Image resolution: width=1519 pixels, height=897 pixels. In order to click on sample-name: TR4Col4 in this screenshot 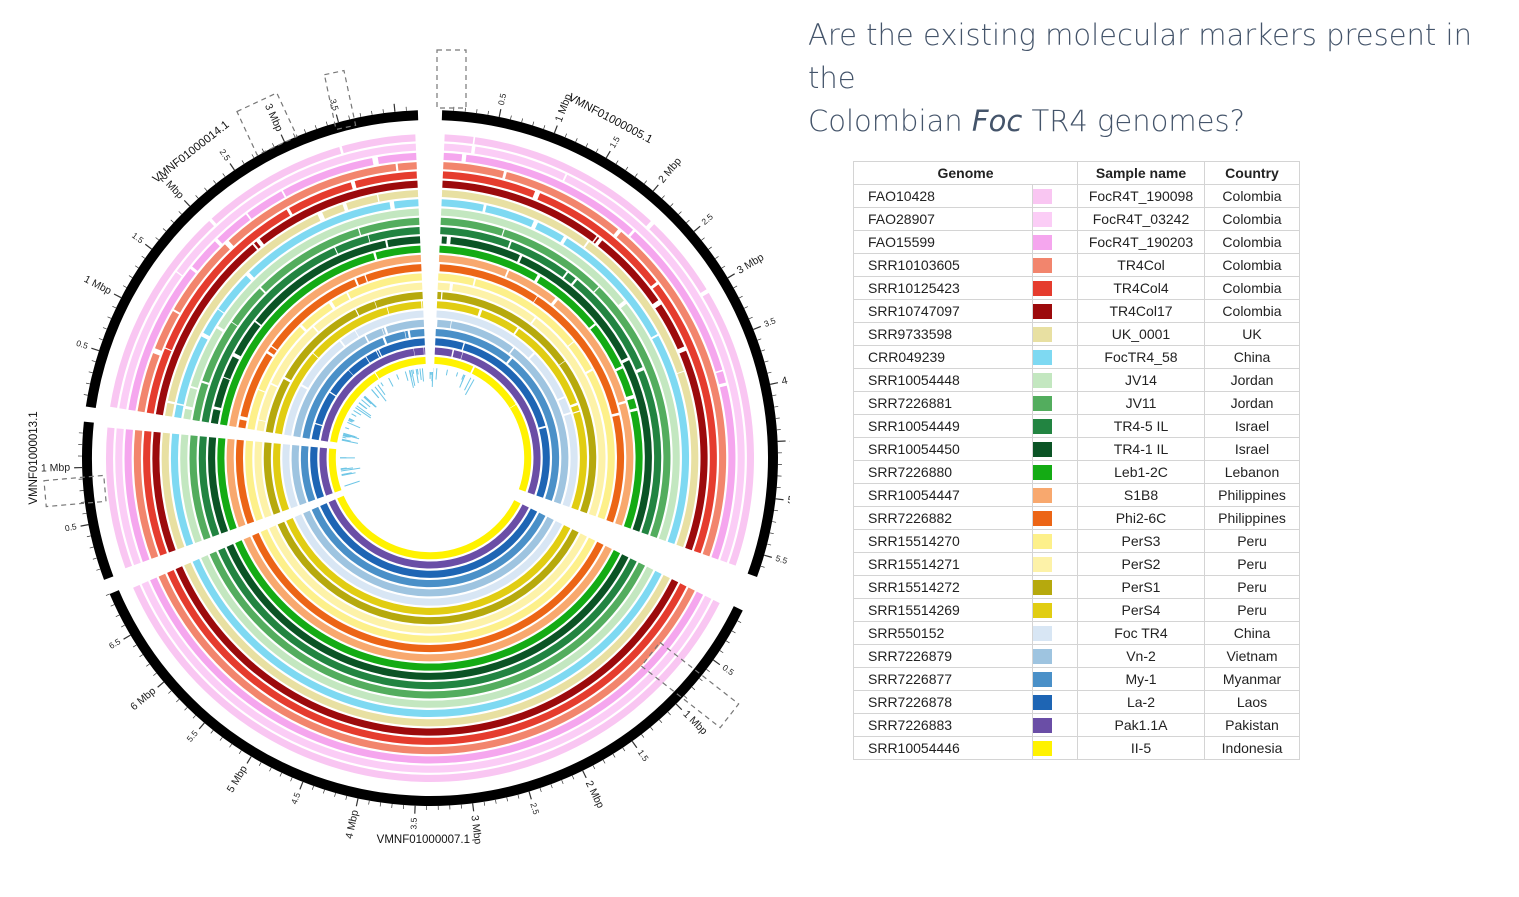, I will do `click(1141, 288)`.